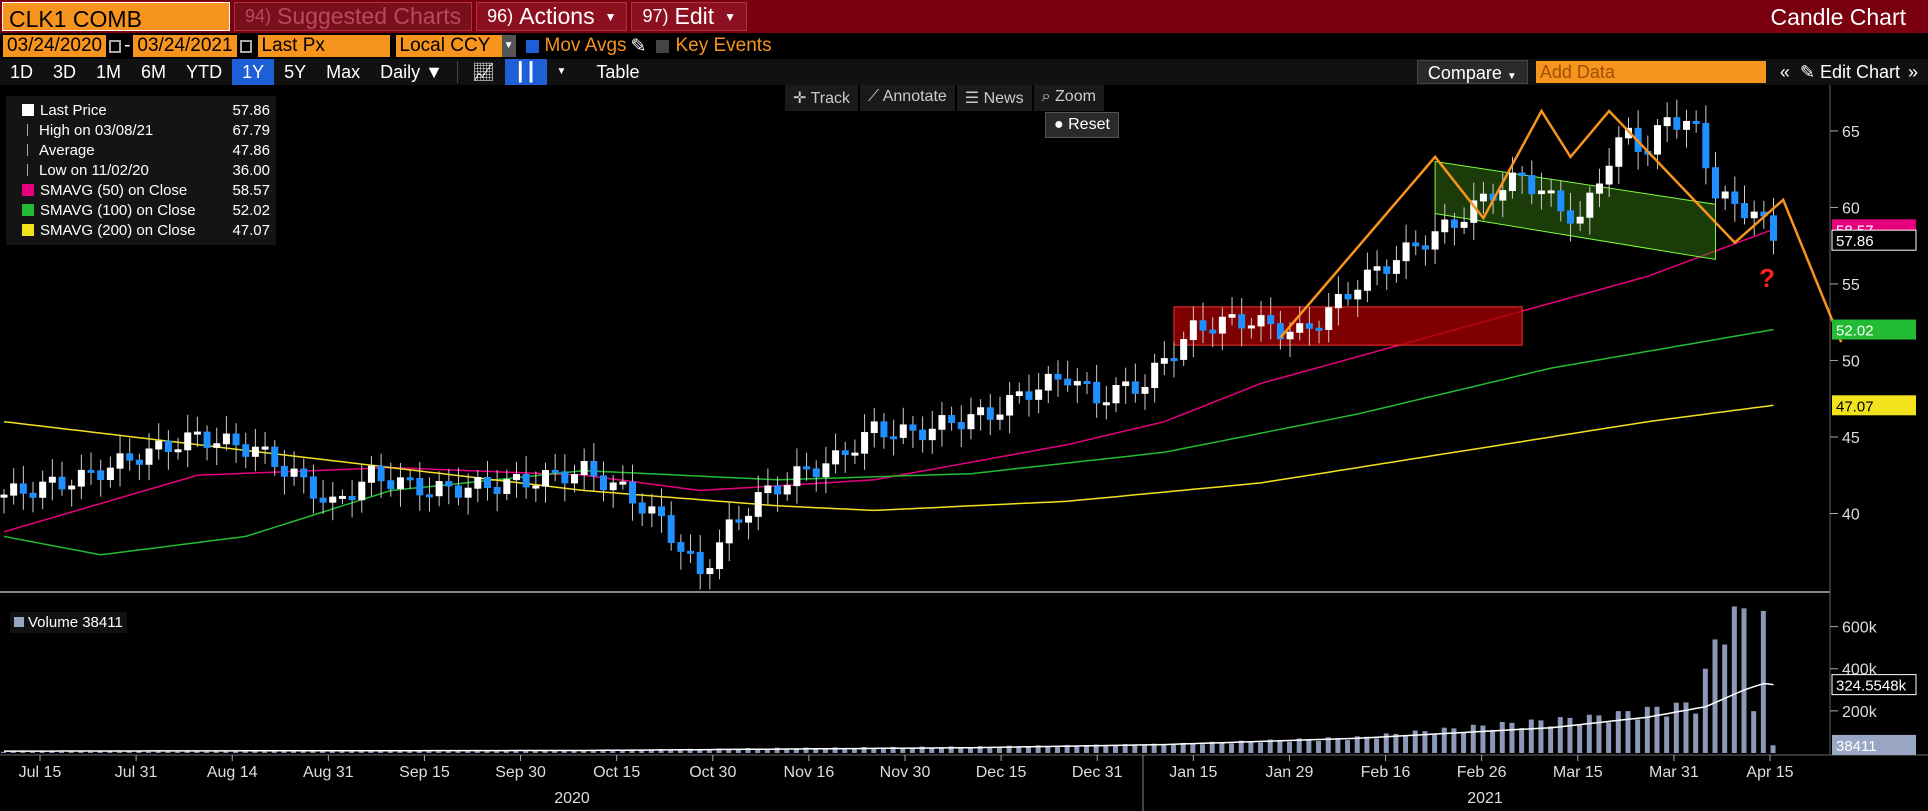 This screenshot has width=1928, height=811. Describe the element at coordinates (689, 16) in the screenshot. I see `edit-menu: 97) Edit ▼` at that location.